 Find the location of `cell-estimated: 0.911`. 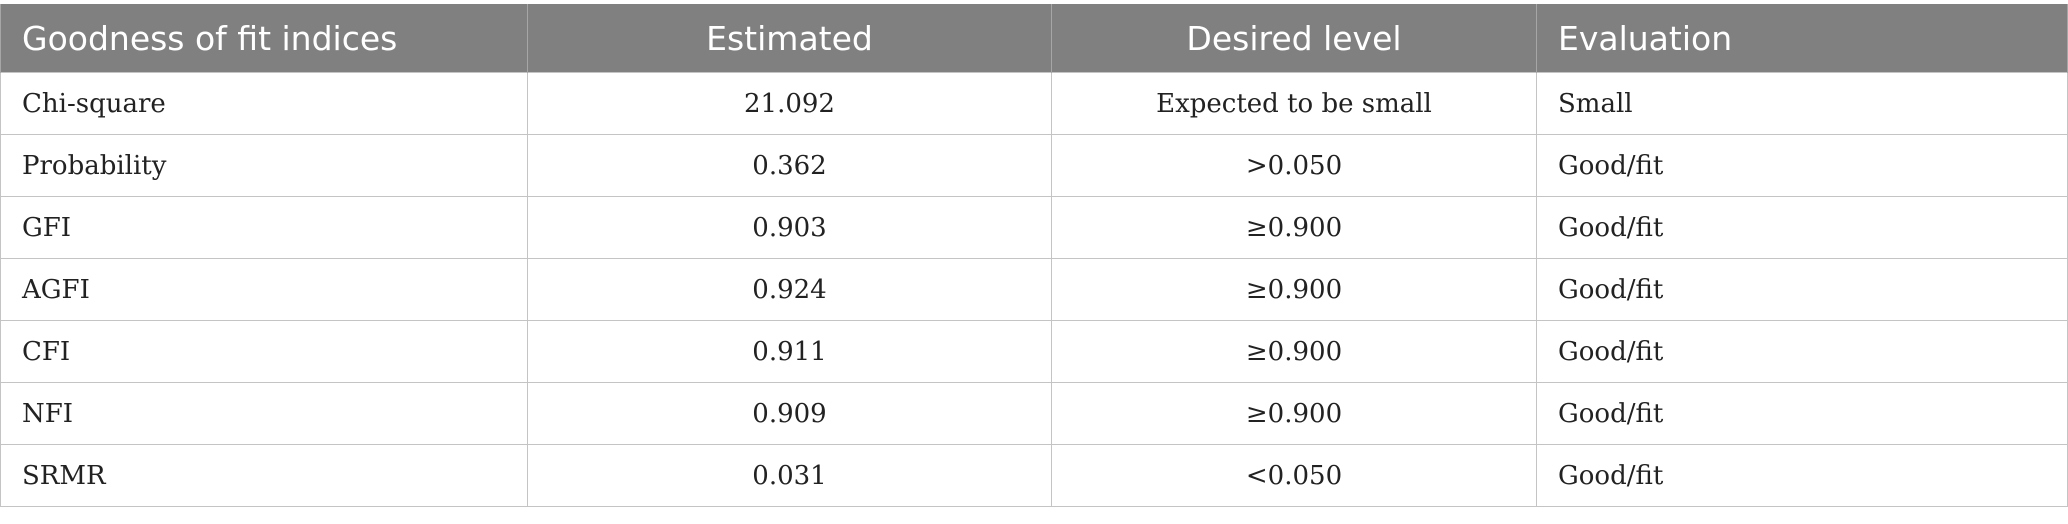

cell-estimated: 0.911 is located at coordinates (789, 351).